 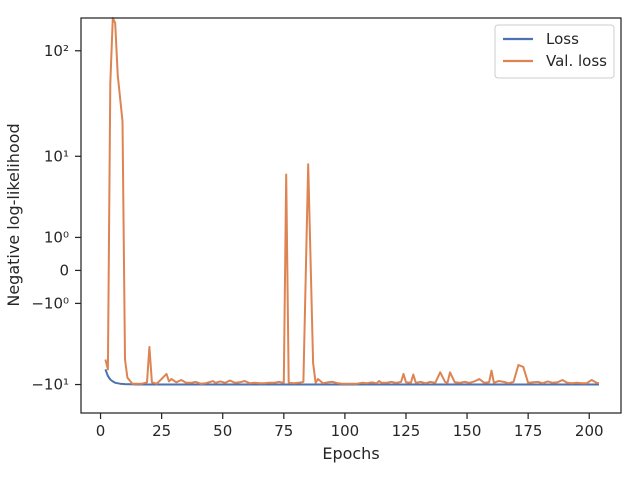 What do you see at coordinates (50, 303) in the screenshot?
I see `y-tick-label: −10⁰` at bounding box center [50, 303].